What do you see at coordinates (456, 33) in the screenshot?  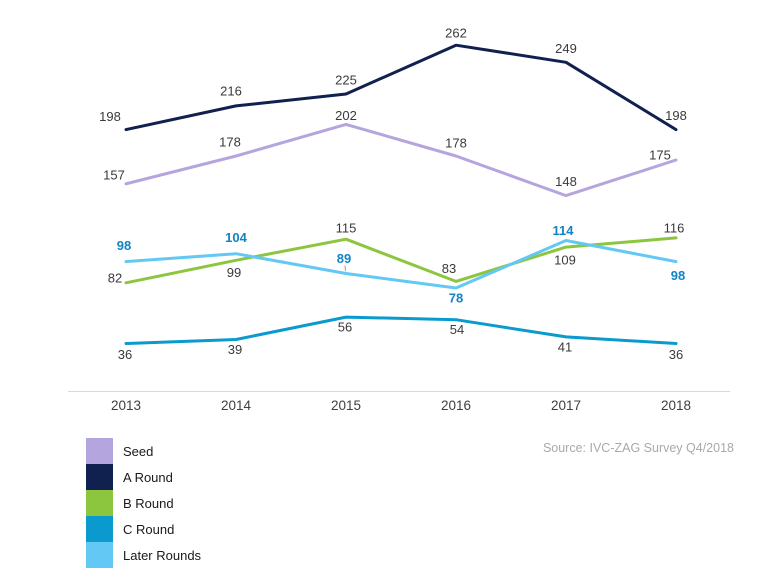 I see `data-label-a-round-2016: 262` at bounding box center [456, 33].